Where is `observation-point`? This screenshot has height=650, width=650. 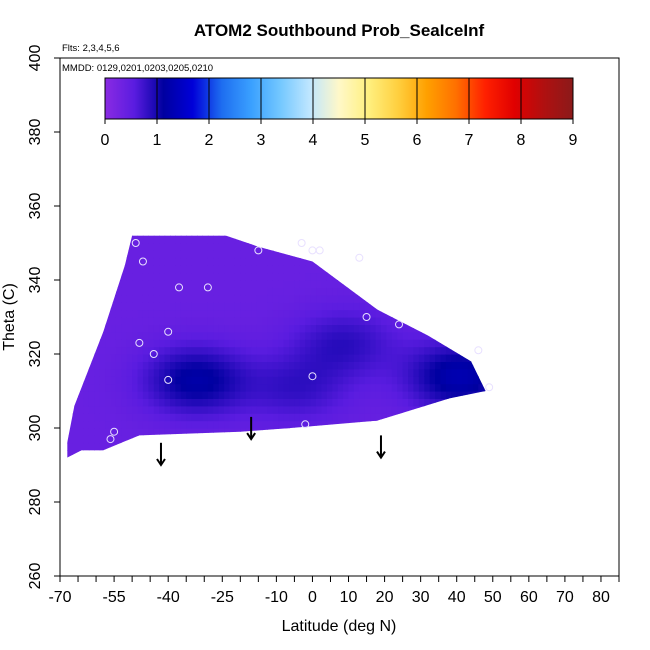 observation-point is located at coordinates (168, 331).